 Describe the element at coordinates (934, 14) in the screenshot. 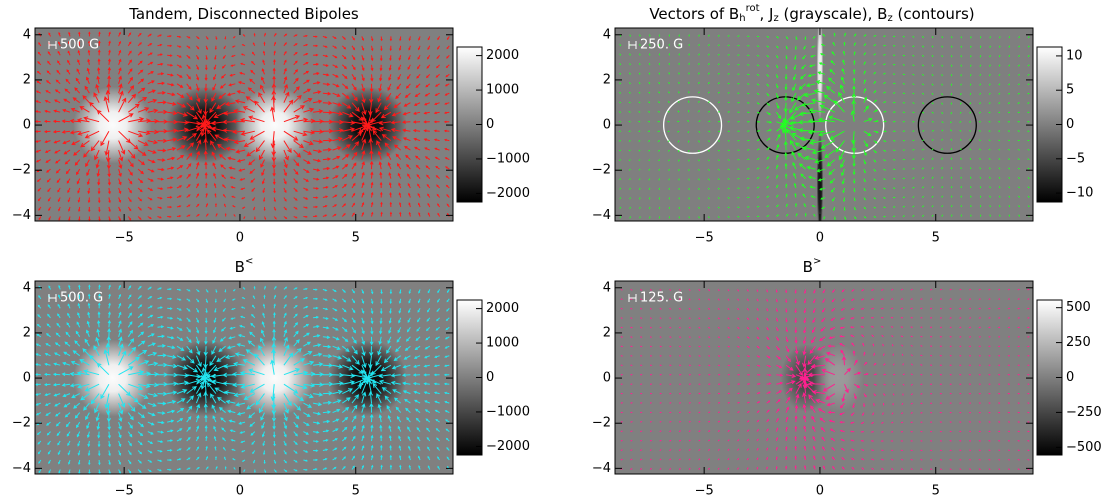

I see `title-part: (contours)` at that location.